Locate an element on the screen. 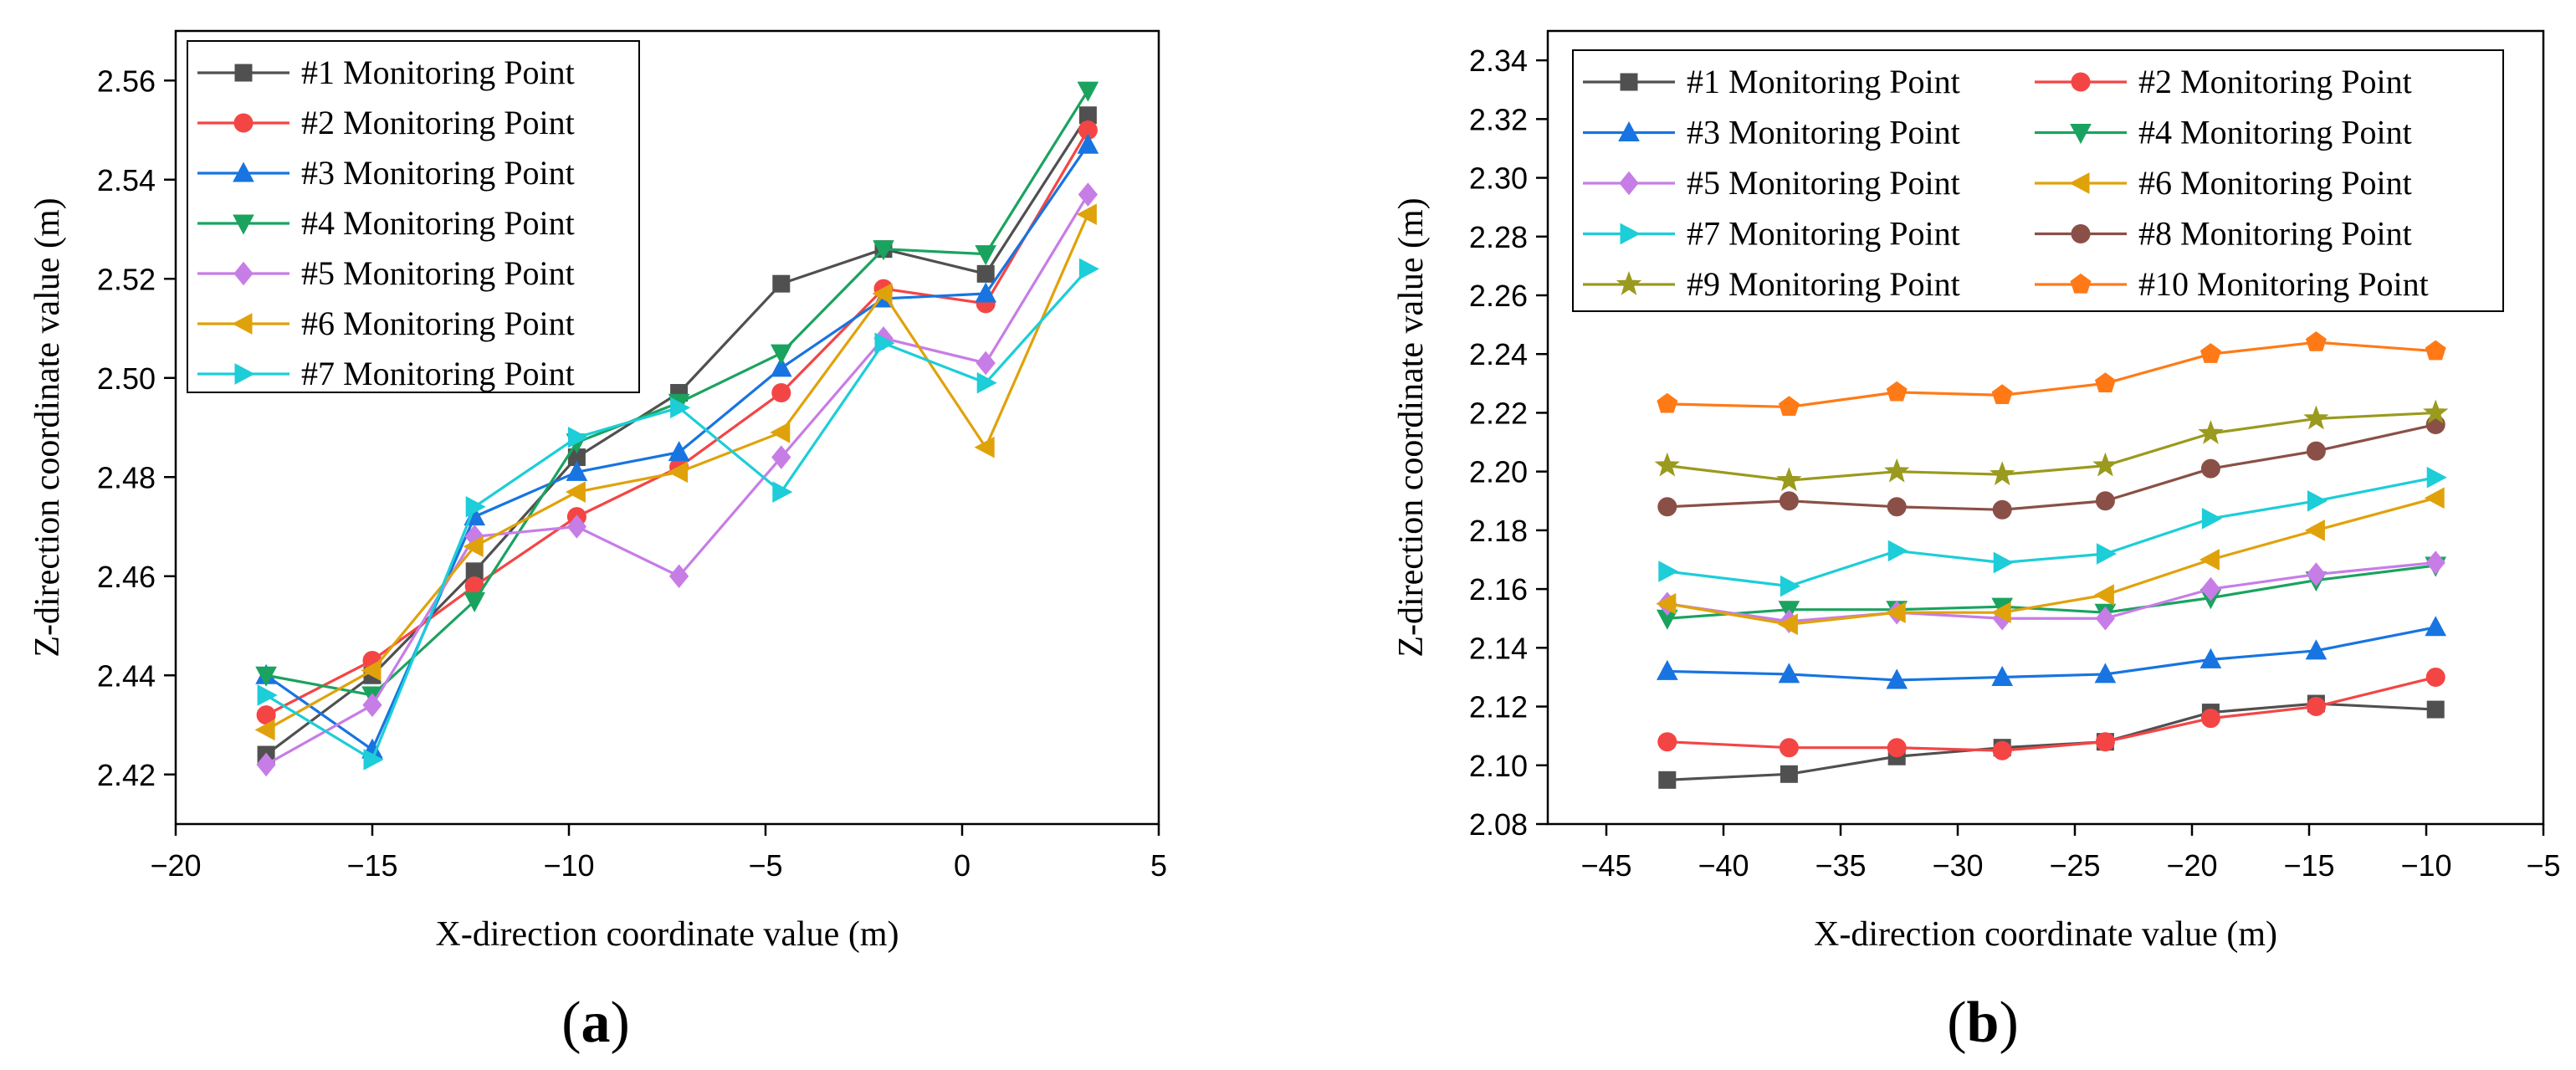  y-tick-label-b: 2.16 is located at coordinates (1498, 589).